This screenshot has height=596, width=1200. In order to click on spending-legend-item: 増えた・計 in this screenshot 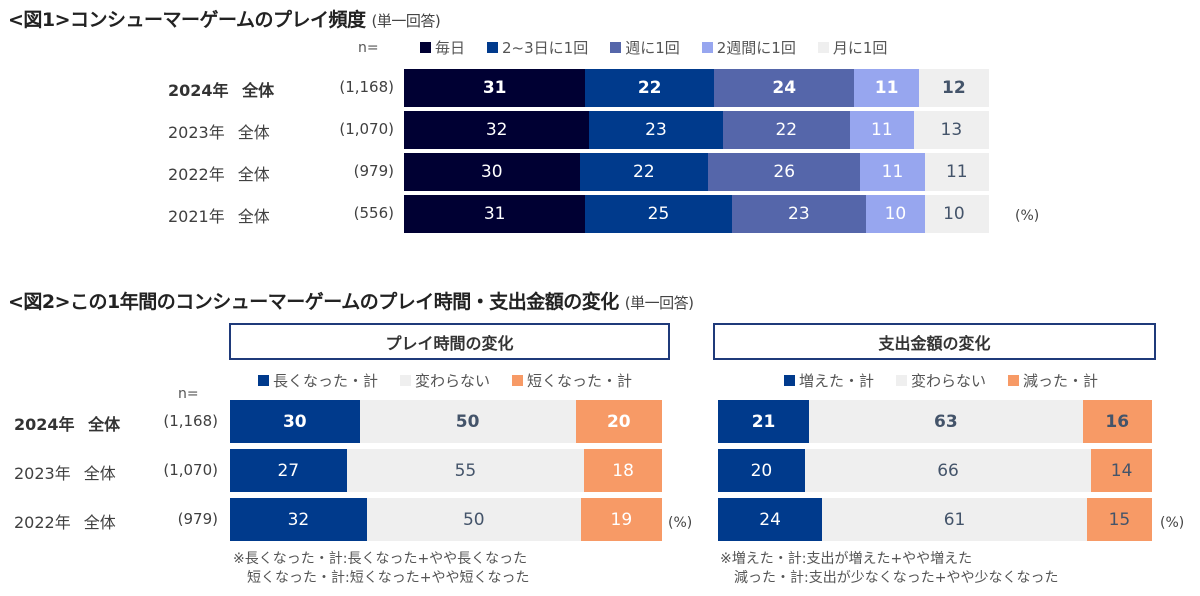, I will do `click(829, 380)`.